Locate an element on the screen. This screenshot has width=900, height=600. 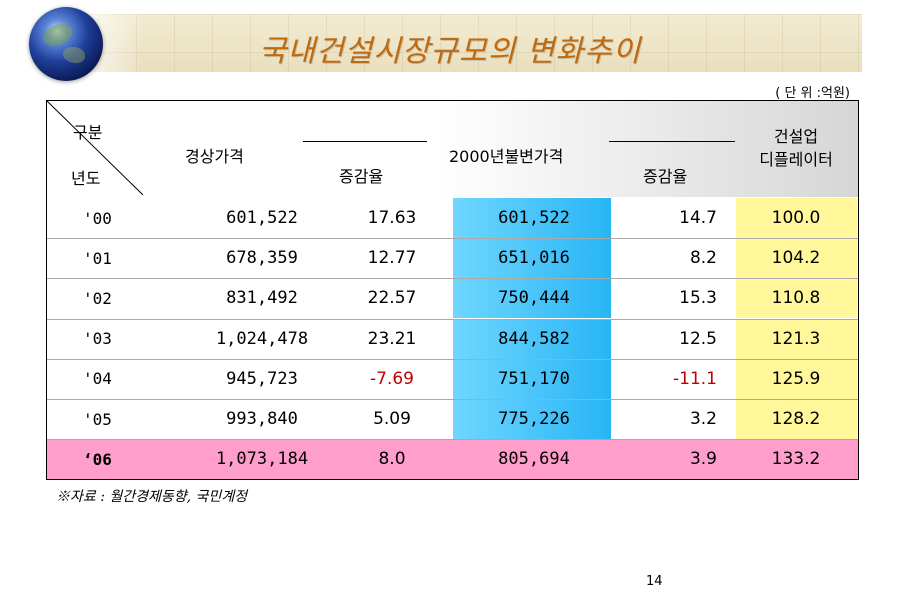
title-banner is located at coordinates (442, 43).